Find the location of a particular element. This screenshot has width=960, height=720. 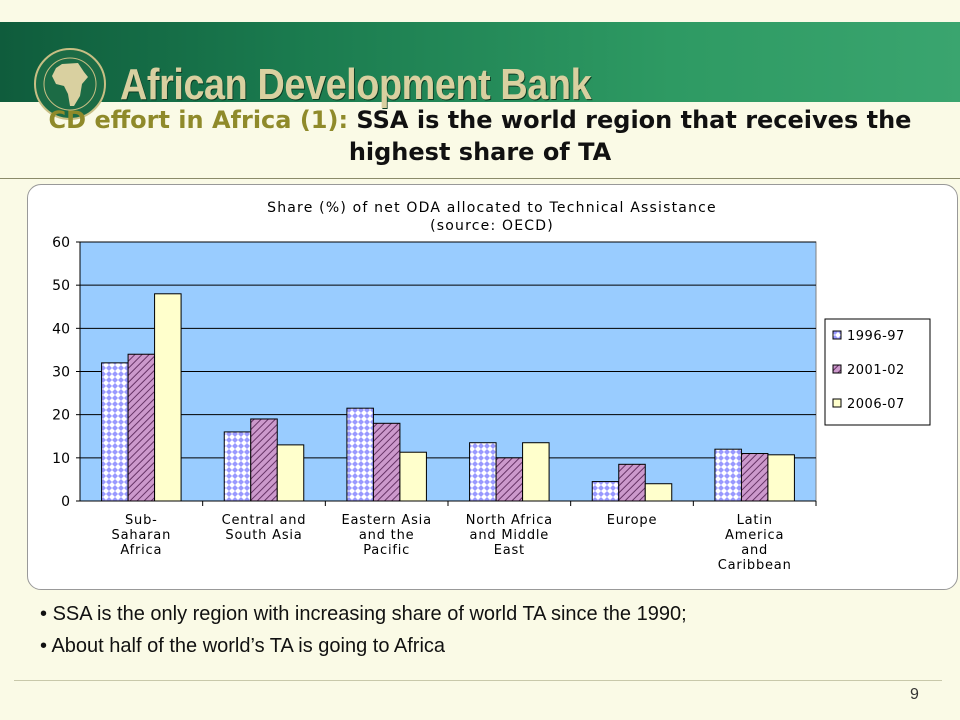

x-tick-label: and Middle is located at coordinates (510, 535).